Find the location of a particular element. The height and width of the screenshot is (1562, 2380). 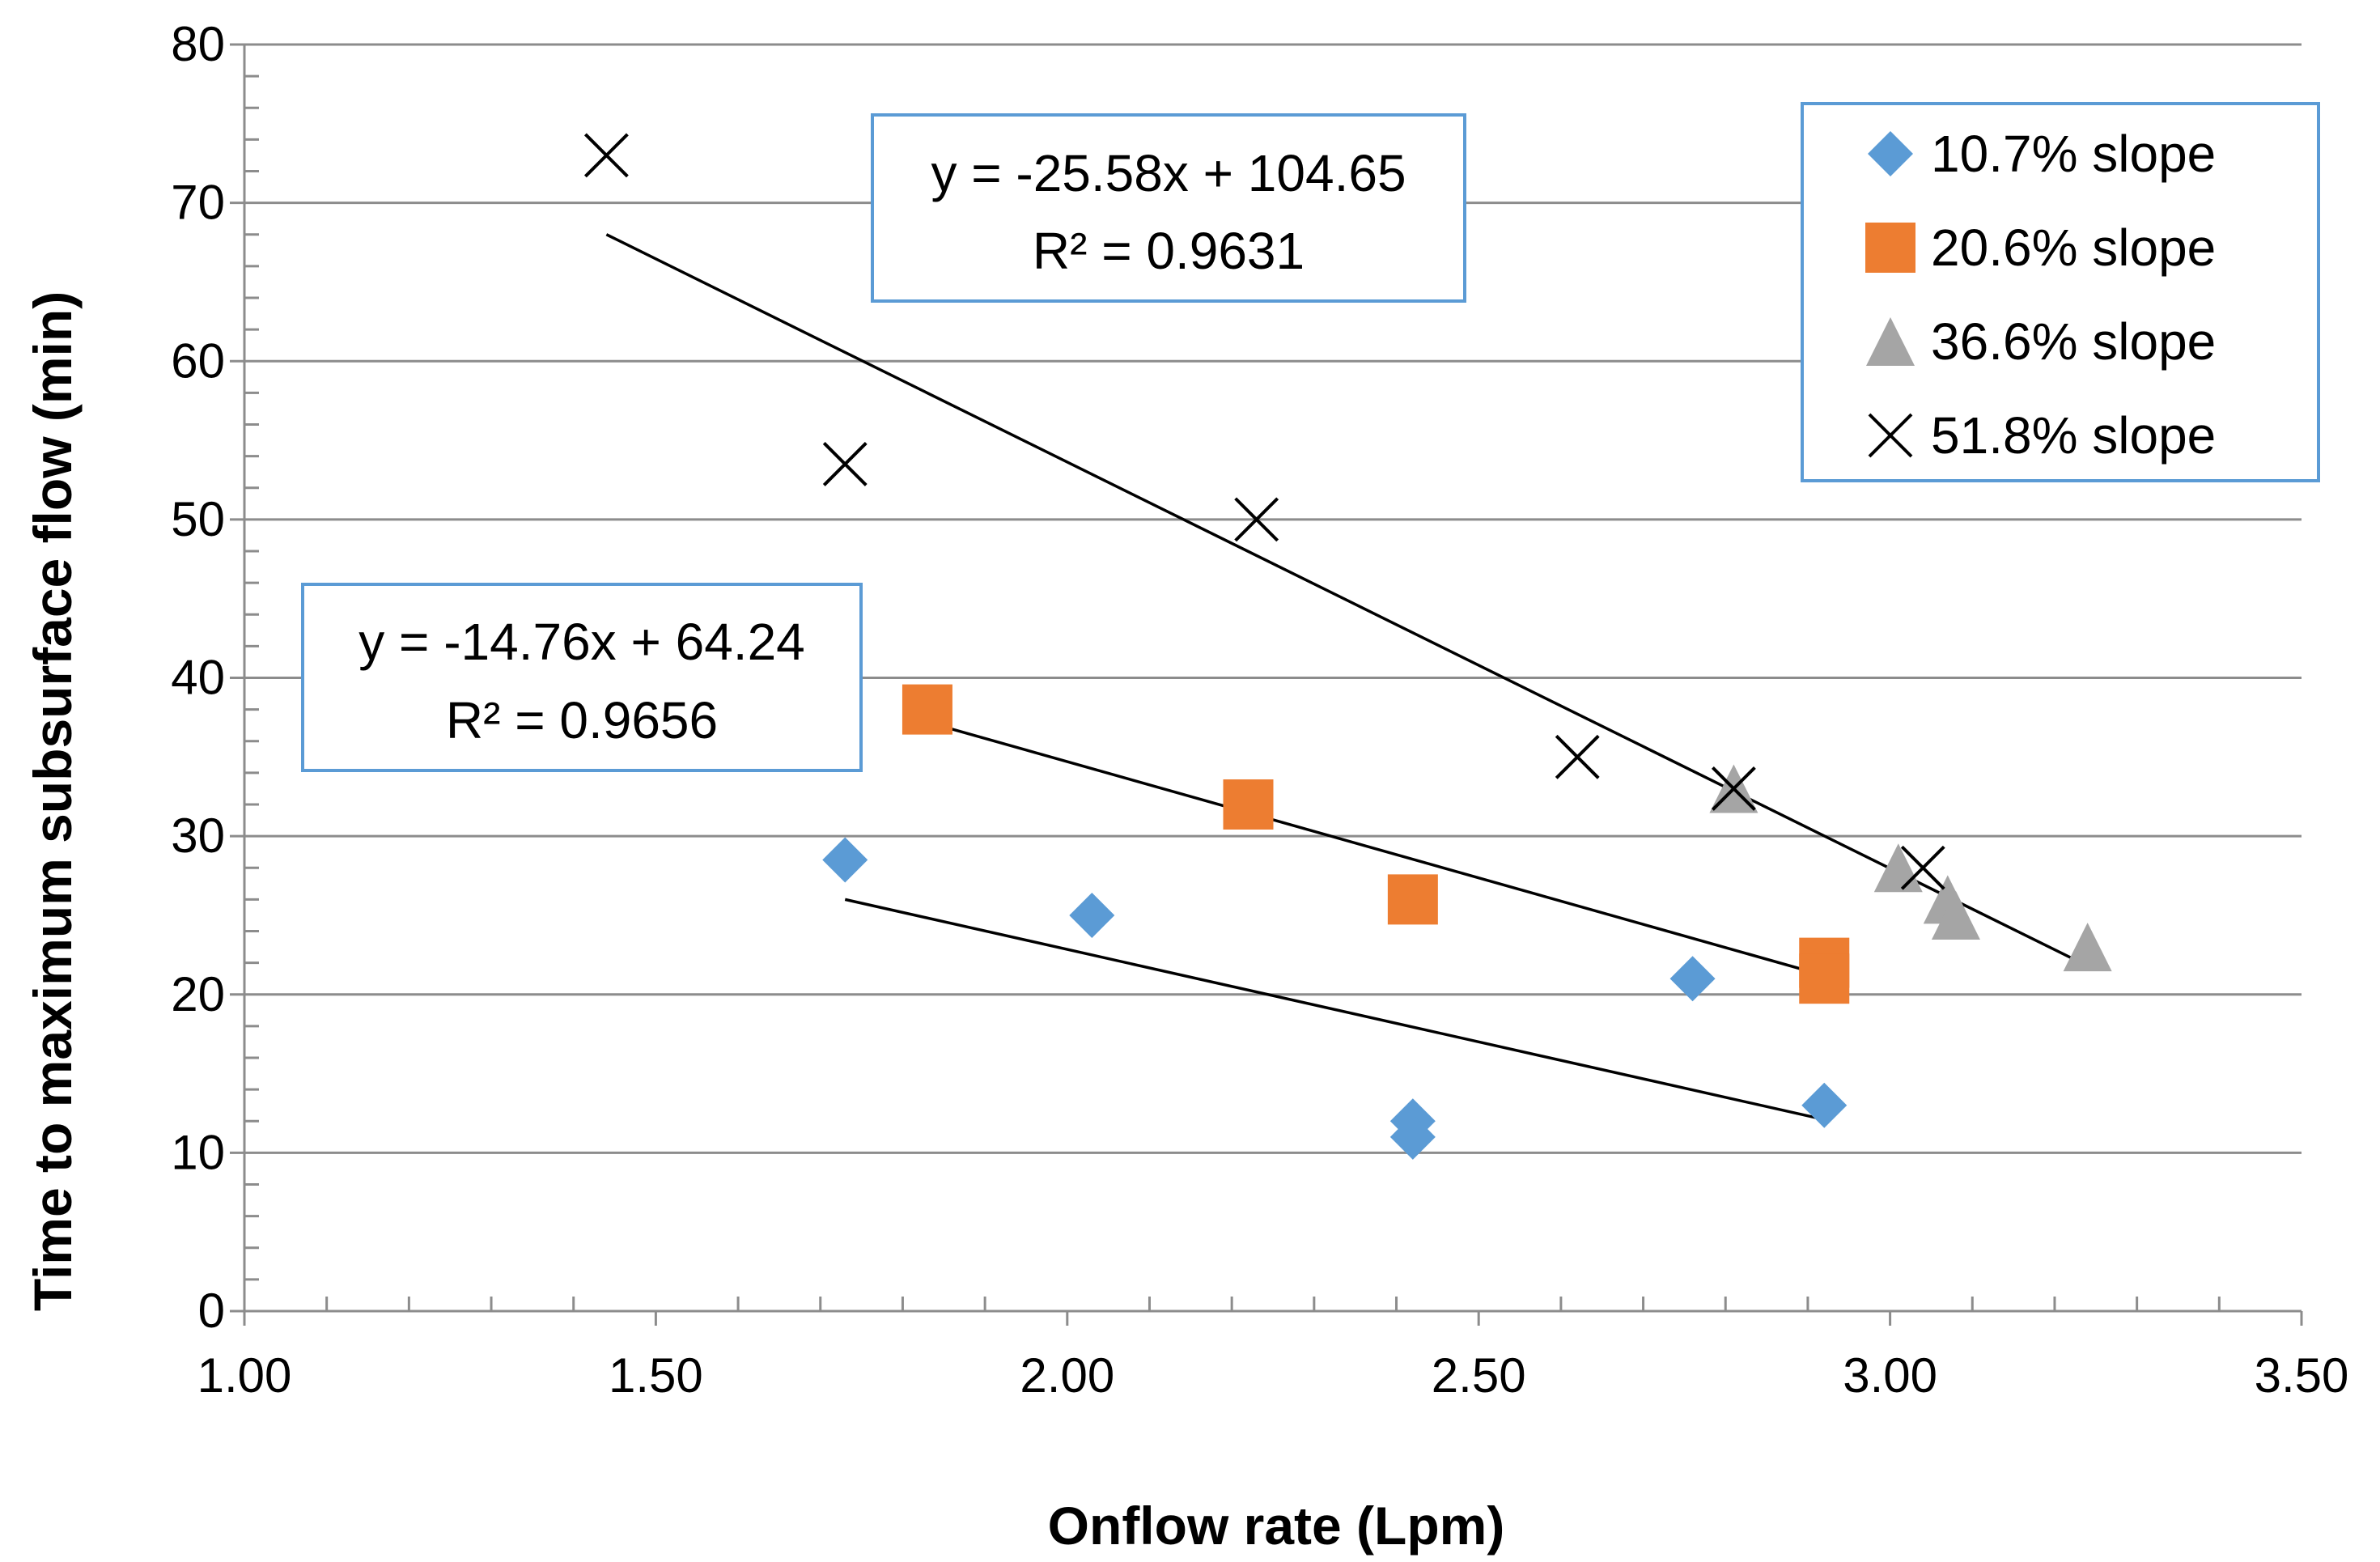

legend-label-4: 51.8% slope is located at coordinates (2073, 436).